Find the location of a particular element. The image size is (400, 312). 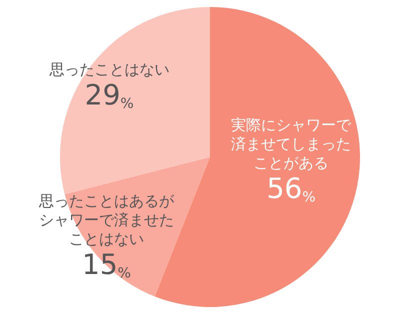

data-label: 29% is located at coordinates (109, 95).